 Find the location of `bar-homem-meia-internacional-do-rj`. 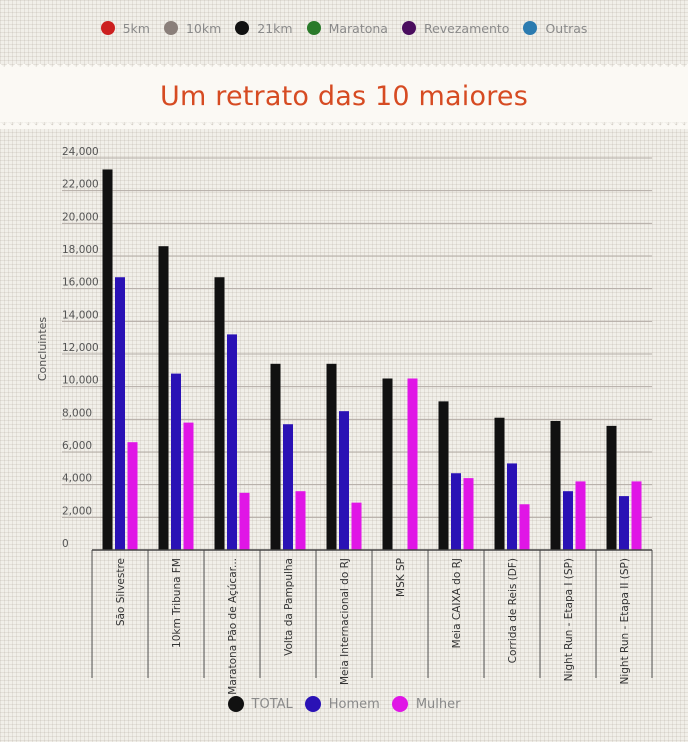

bar-homem-meia-internacional-do-rj is located at coordinates (344, 480).